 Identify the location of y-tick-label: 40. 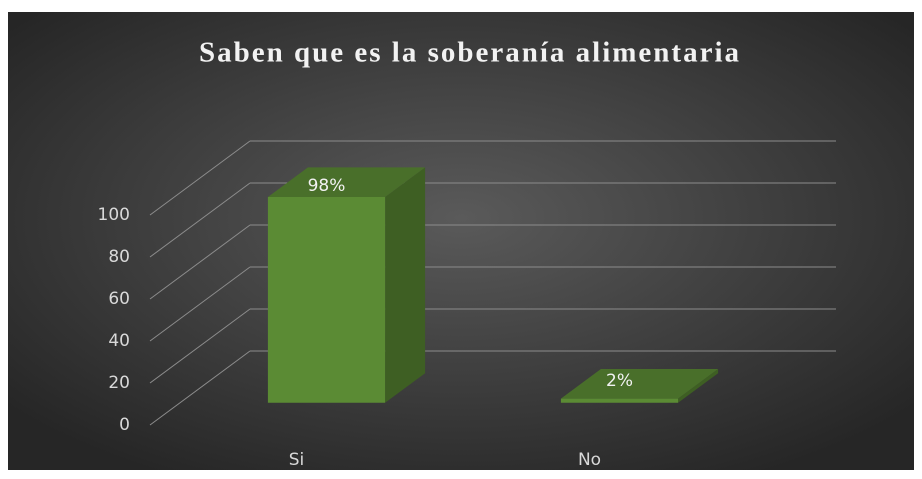
(119, 341).